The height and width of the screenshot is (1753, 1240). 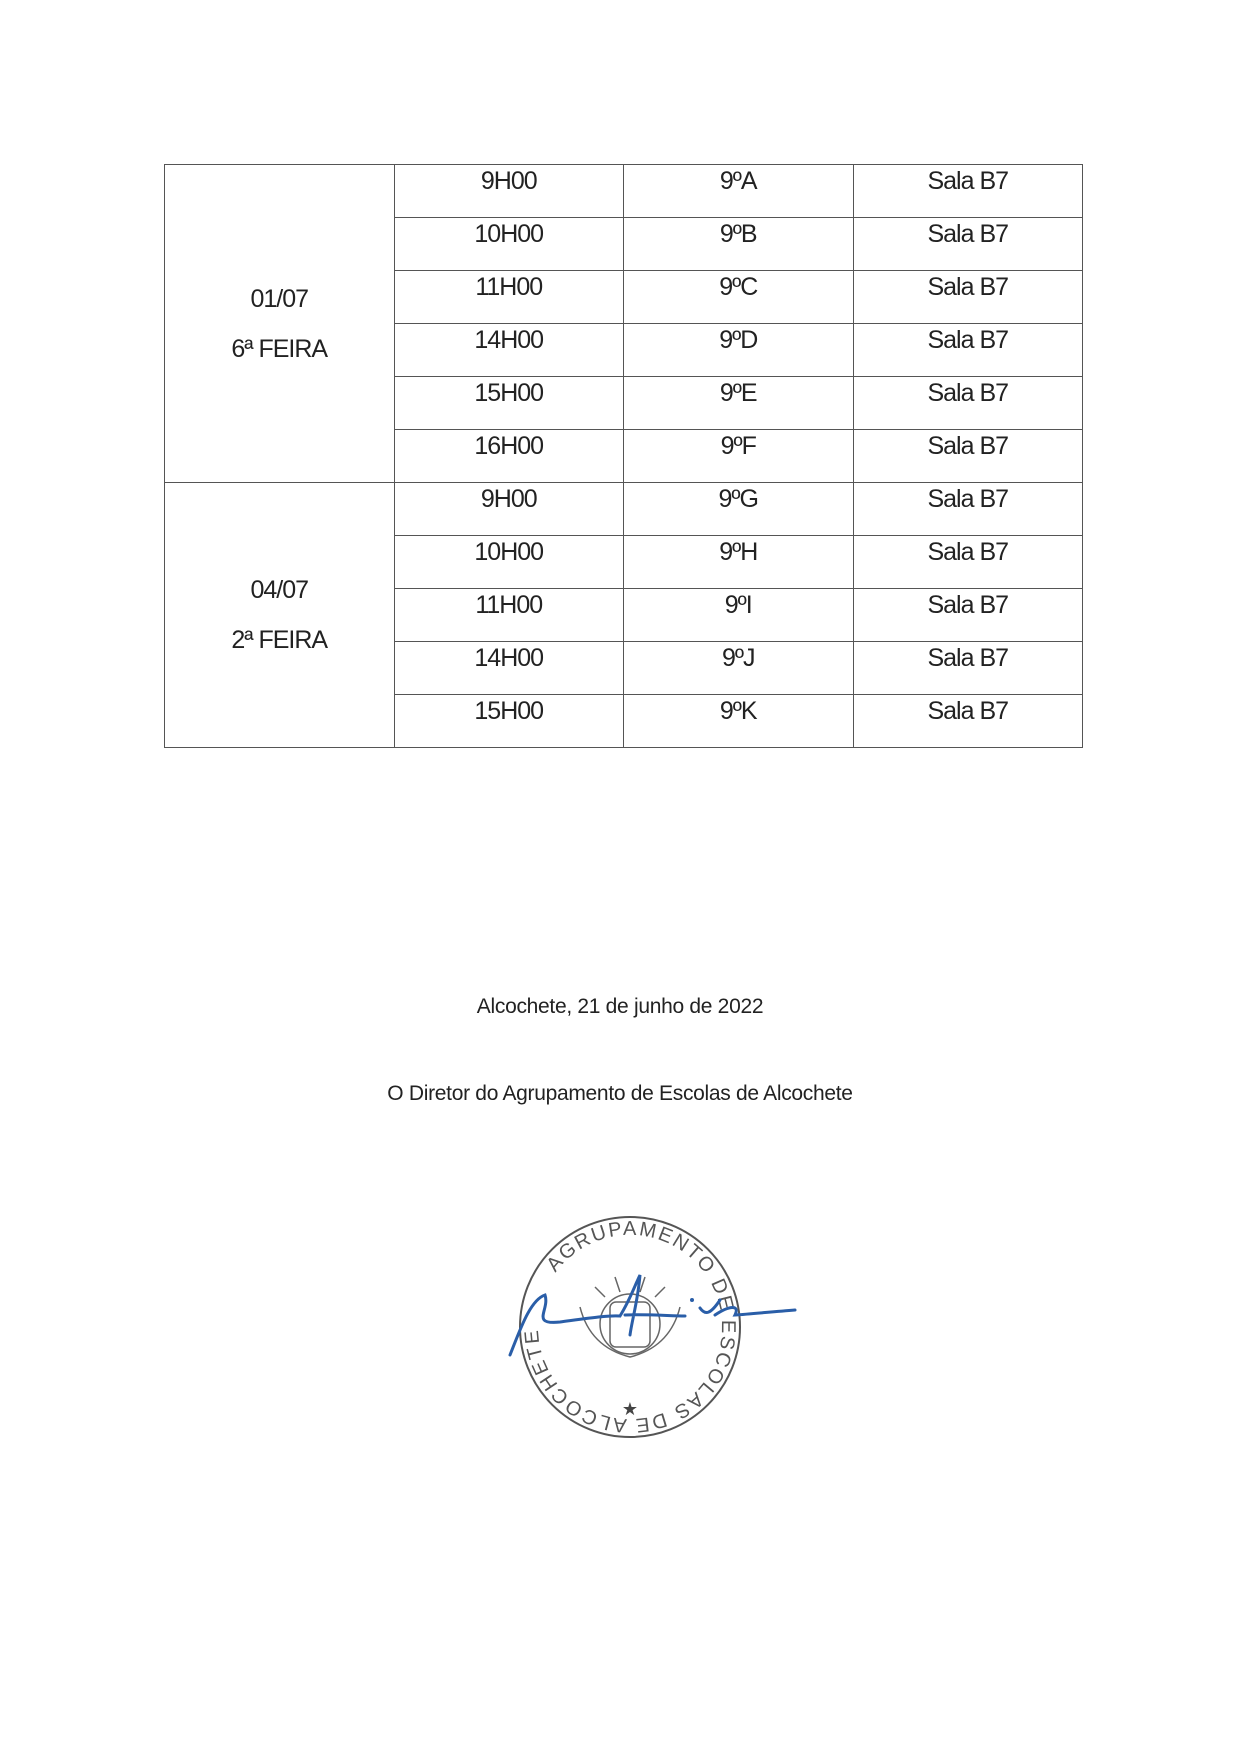 What do you see at coordinates (279, 298) in the screenshot?
I see `date: 01/07` at bounding box center [279, 298].